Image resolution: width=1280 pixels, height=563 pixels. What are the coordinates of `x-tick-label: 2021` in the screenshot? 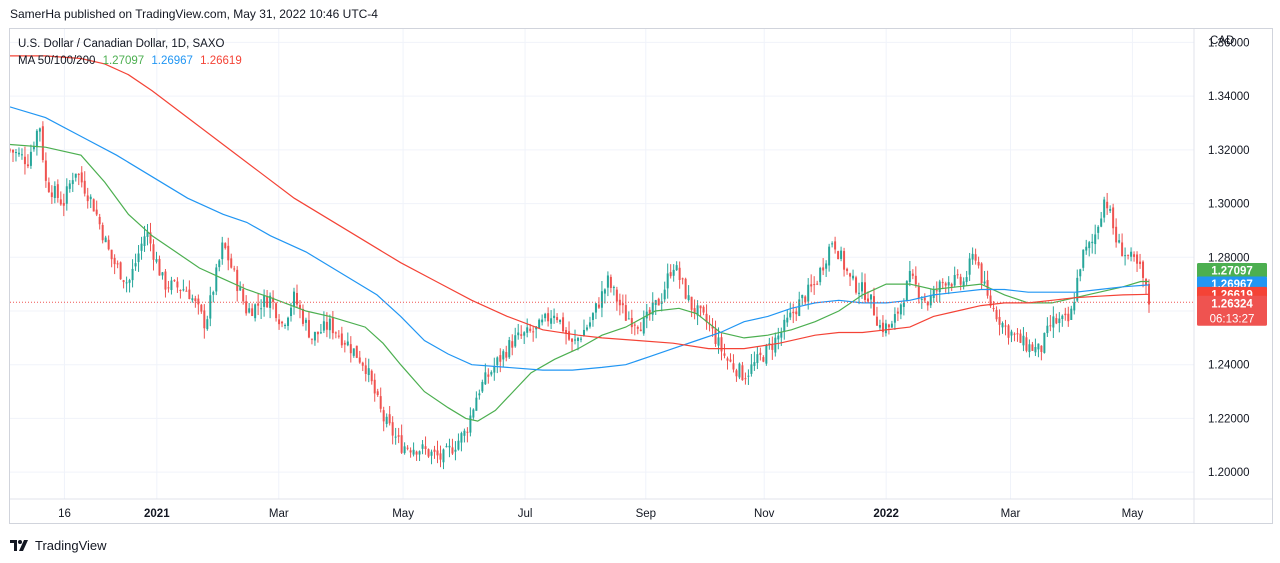 It's located at (157, 514).